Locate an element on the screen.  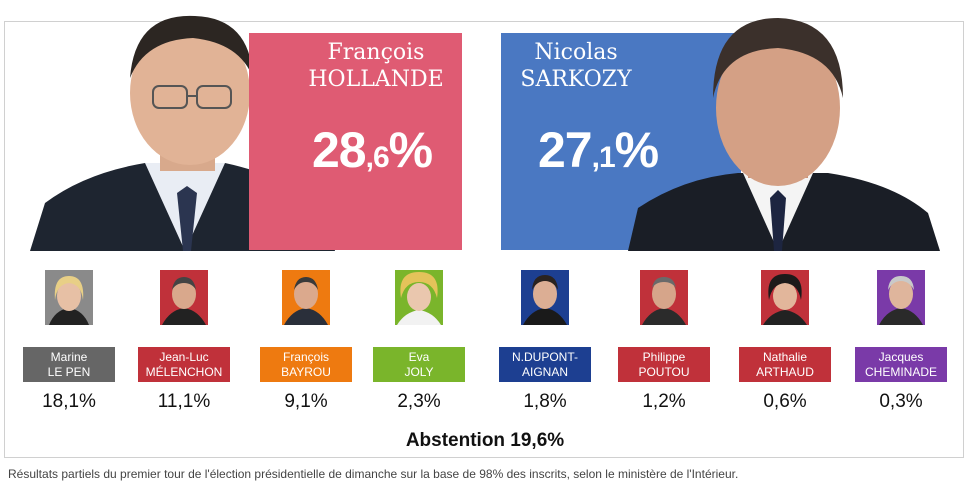
candidate-label: Eva JOLY is located at coordinates (419, 364).